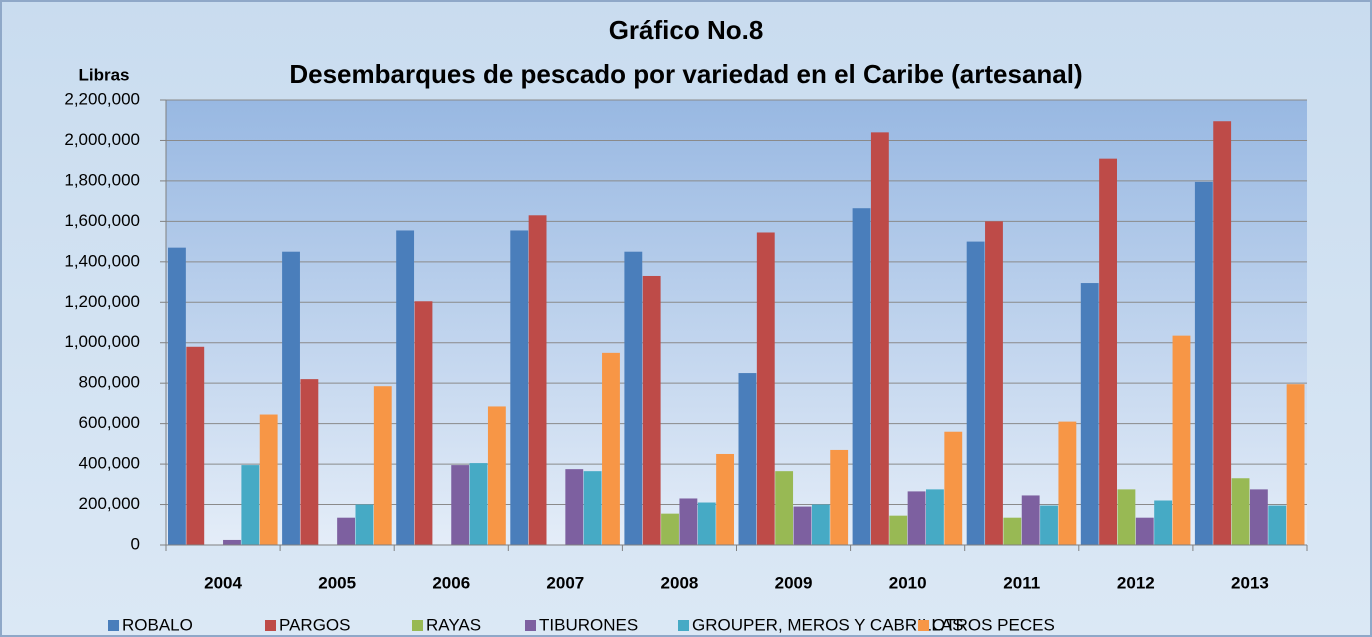  I want to click on y-tick-label: 2,200,000, so click(102, 98).